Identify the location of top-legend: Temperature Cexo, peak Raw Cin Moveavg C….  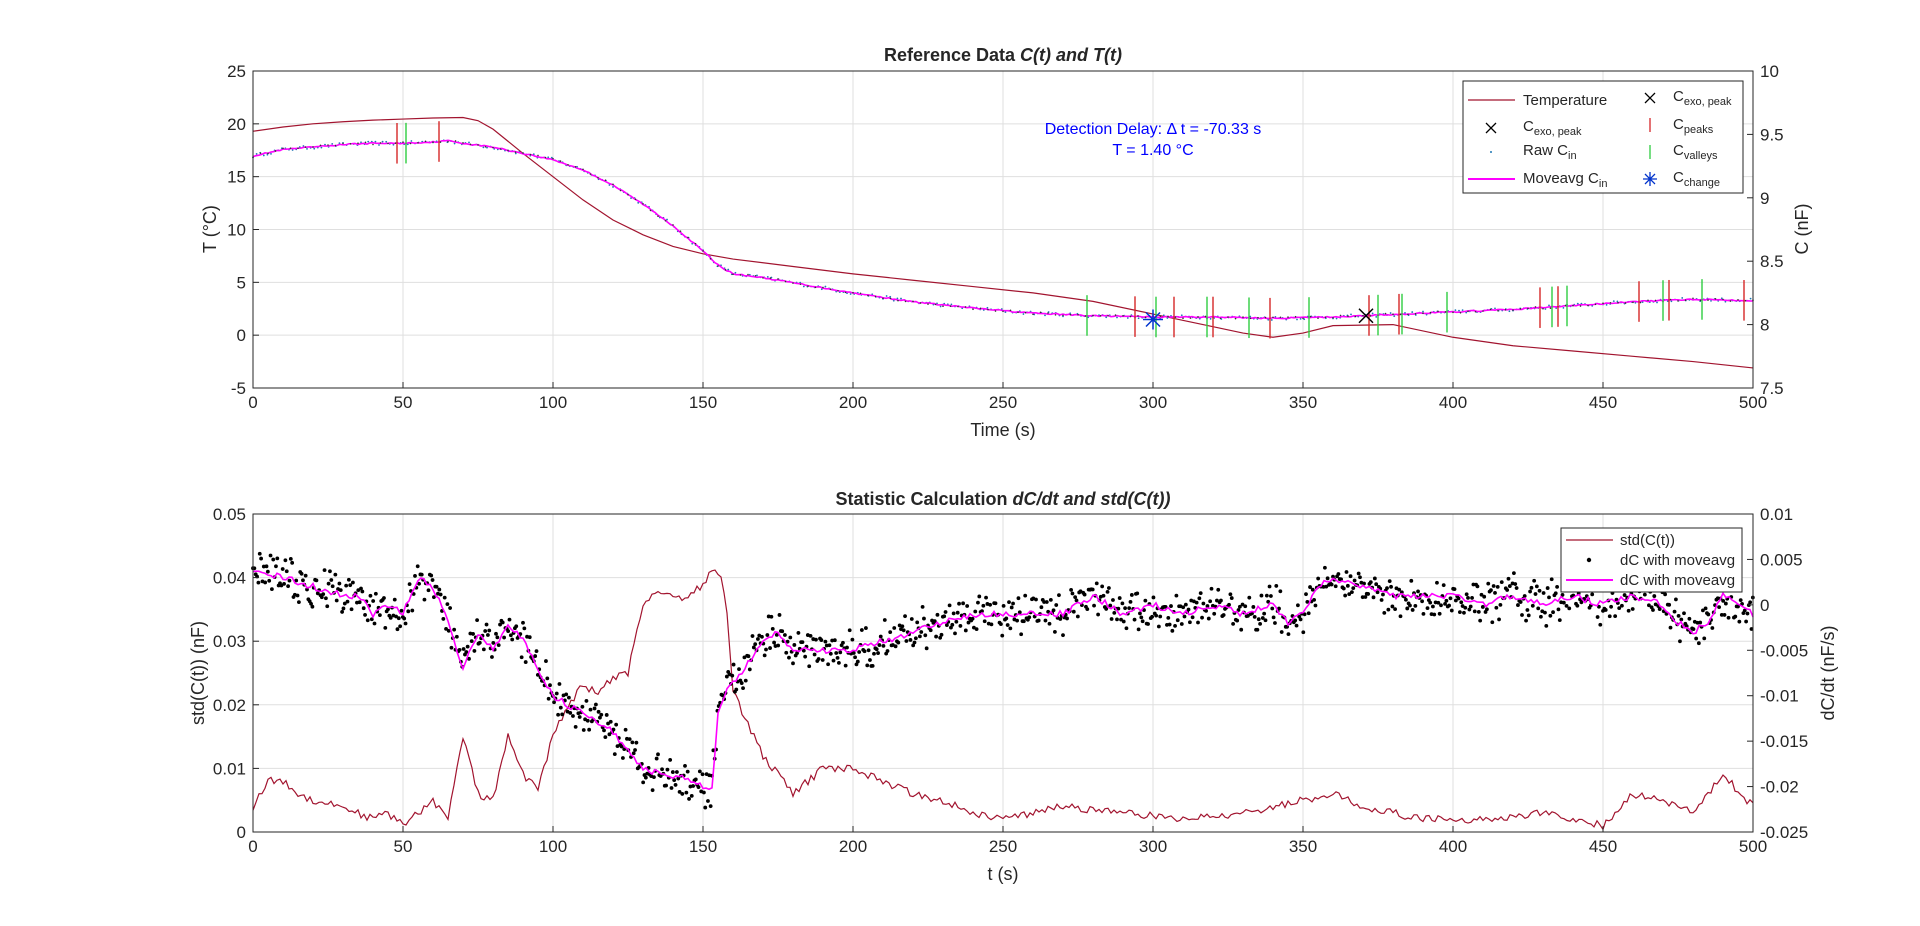
(1603, 137).